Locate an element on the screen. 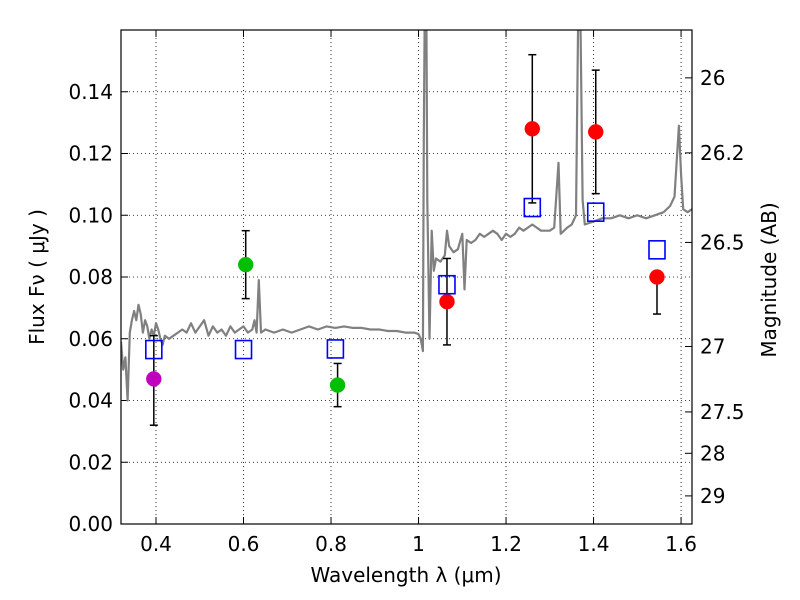  x-tick-label: 0.6 is located at coordinates (244, 544).